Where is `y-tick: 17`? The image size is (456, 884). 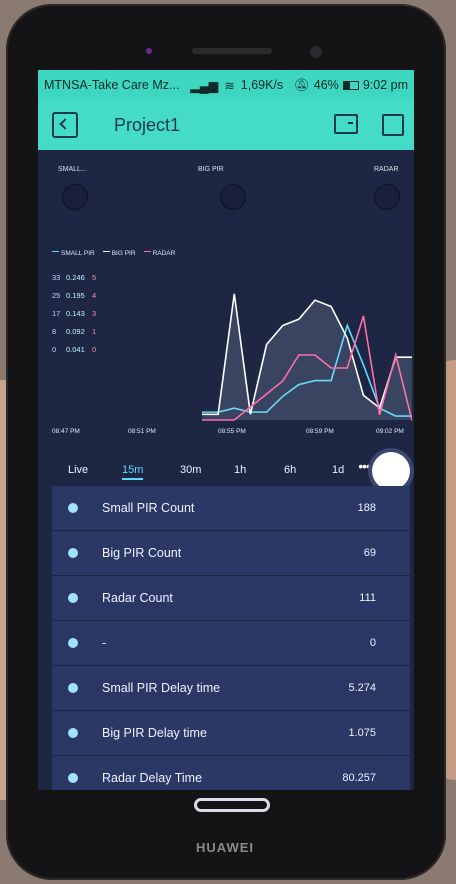
y-tick: 17 is located at coordinates (56, 313).